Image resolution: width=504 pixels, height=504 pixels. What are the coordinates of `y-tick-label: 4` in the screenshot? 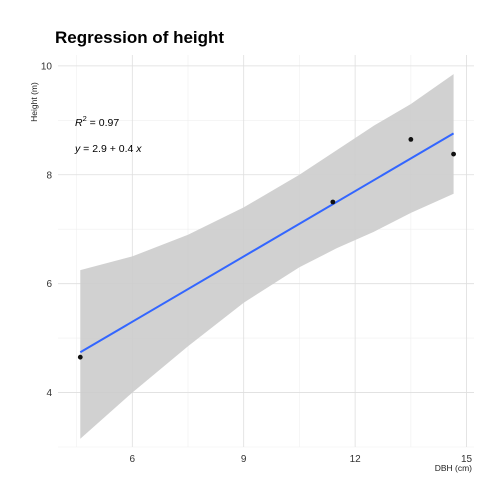 It's located at (49, 393).